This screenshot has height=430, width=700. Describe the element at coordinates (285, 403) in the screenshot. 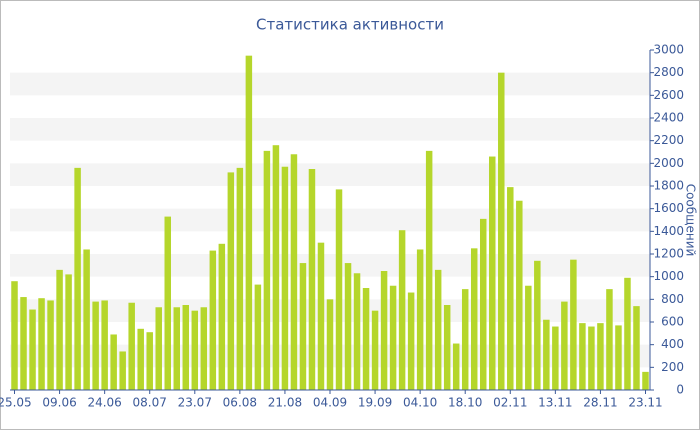

I see `x-tick-label: 21.08` at that location.